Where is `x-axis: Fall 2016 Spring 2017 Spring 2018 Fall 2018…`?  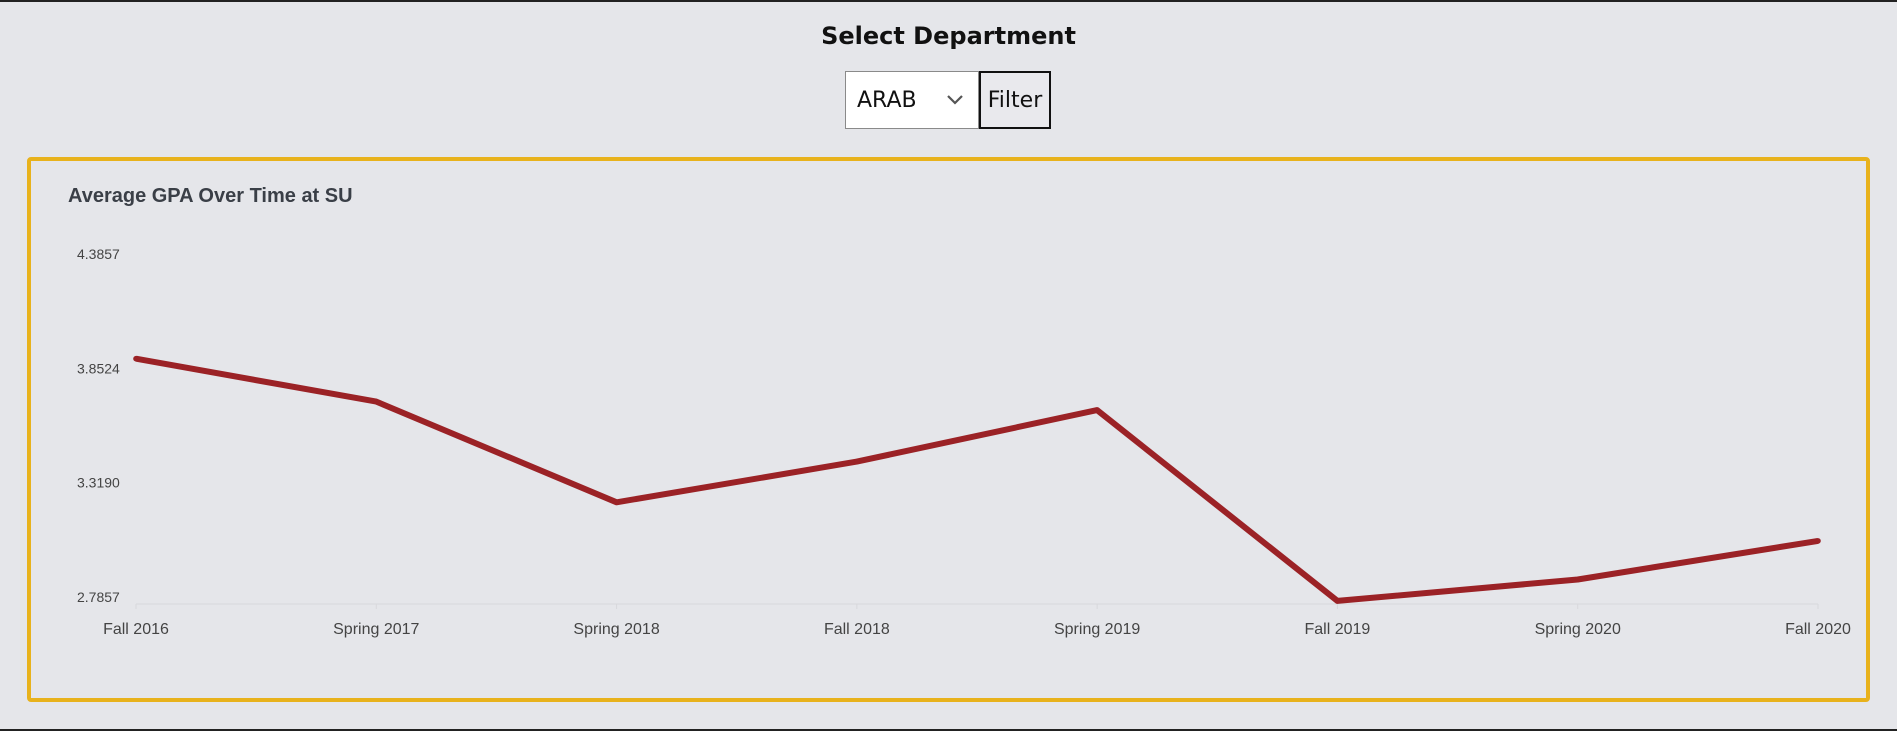 x-axis: Fall 2016 Spring 2017 Spring 2018 Fall 2018… is located at coordinates (977, 620).